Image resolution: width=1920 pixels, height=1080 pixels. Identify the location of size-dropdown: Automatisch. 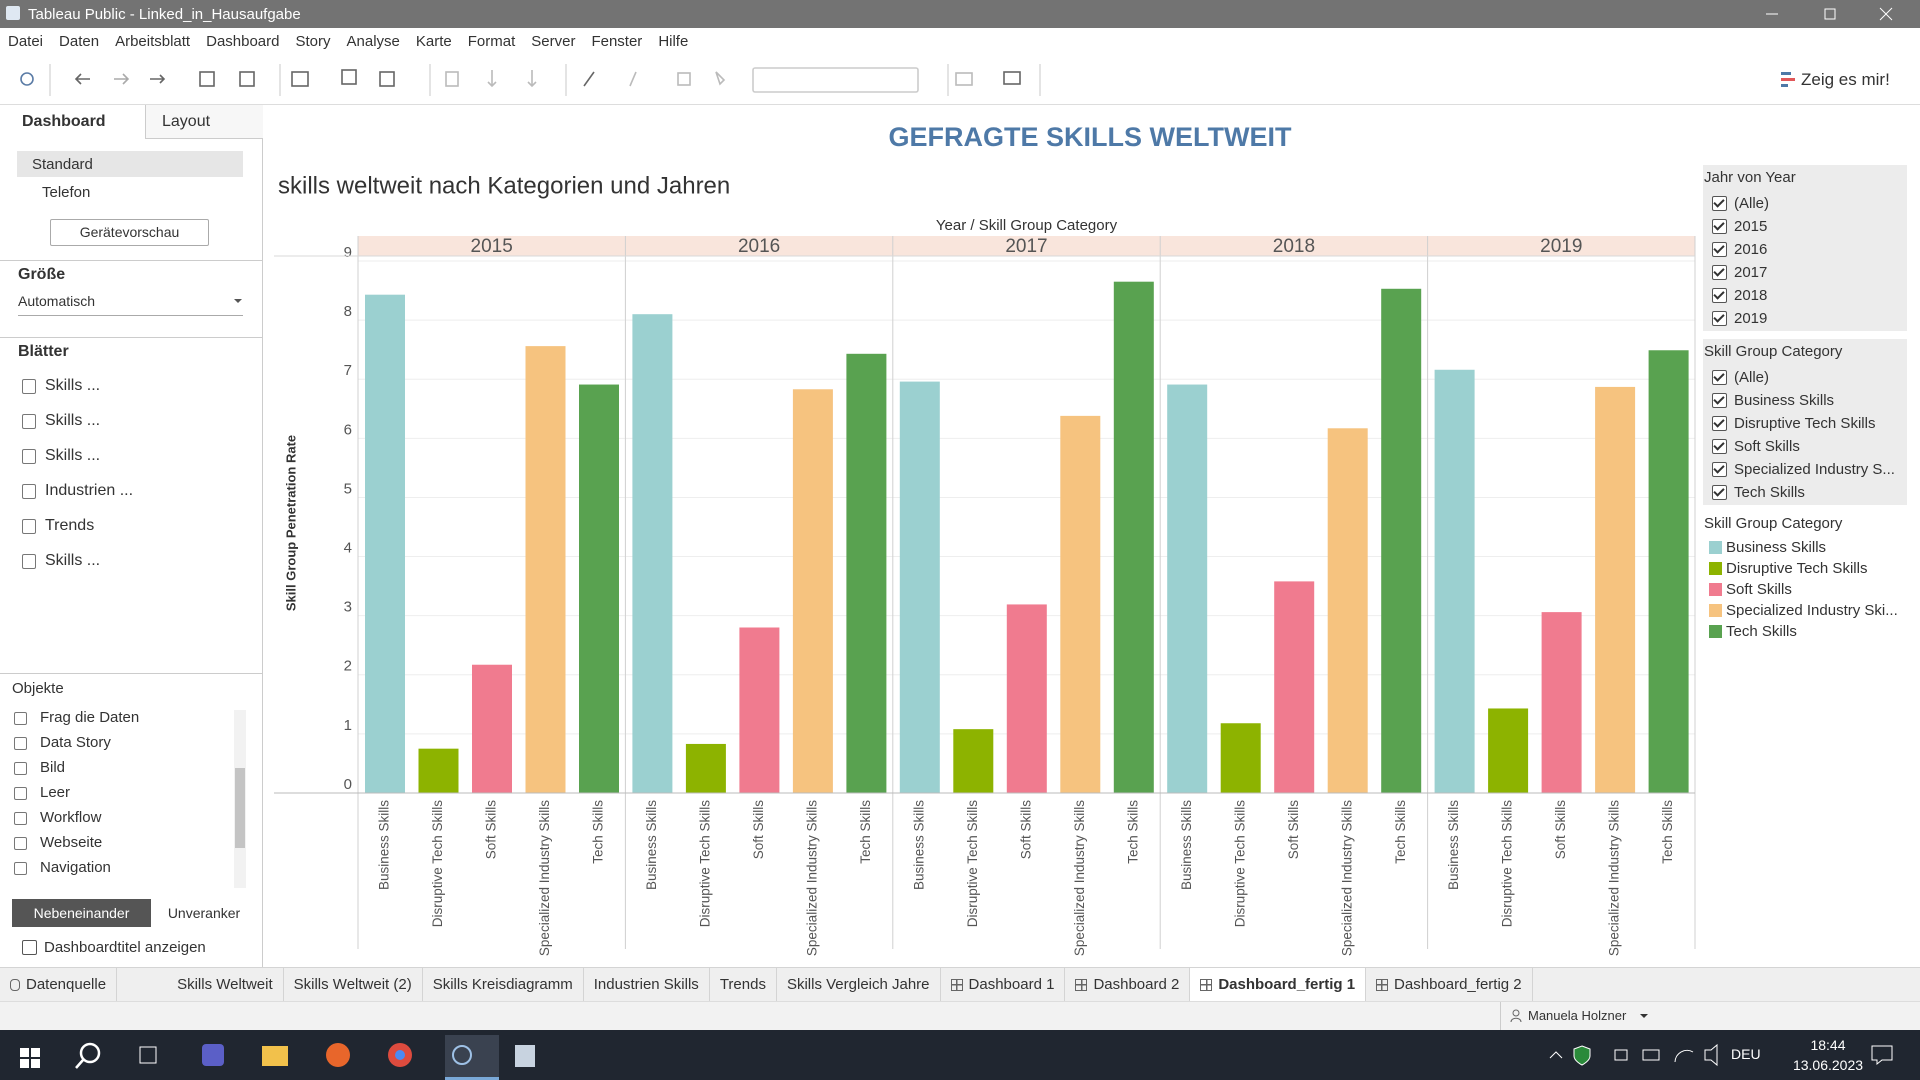
(130, 304).